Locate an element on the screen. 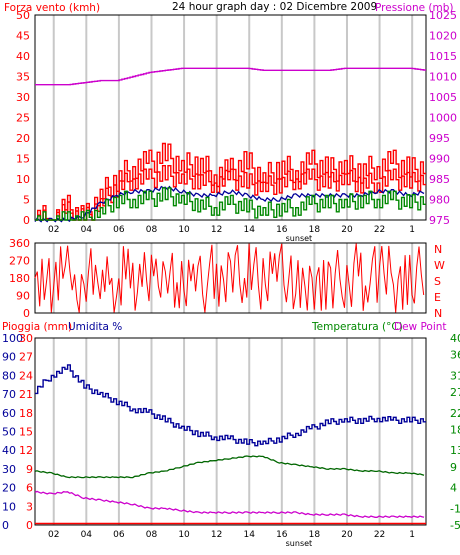 The image size is (460, 555). direction-series is located at coordinates (229, 278).